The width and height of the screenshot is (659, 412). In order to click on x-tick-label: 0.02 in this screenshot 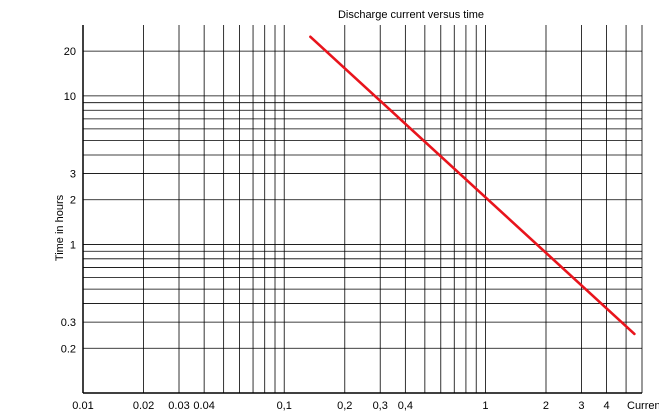, I will do `click(143, 406)`.